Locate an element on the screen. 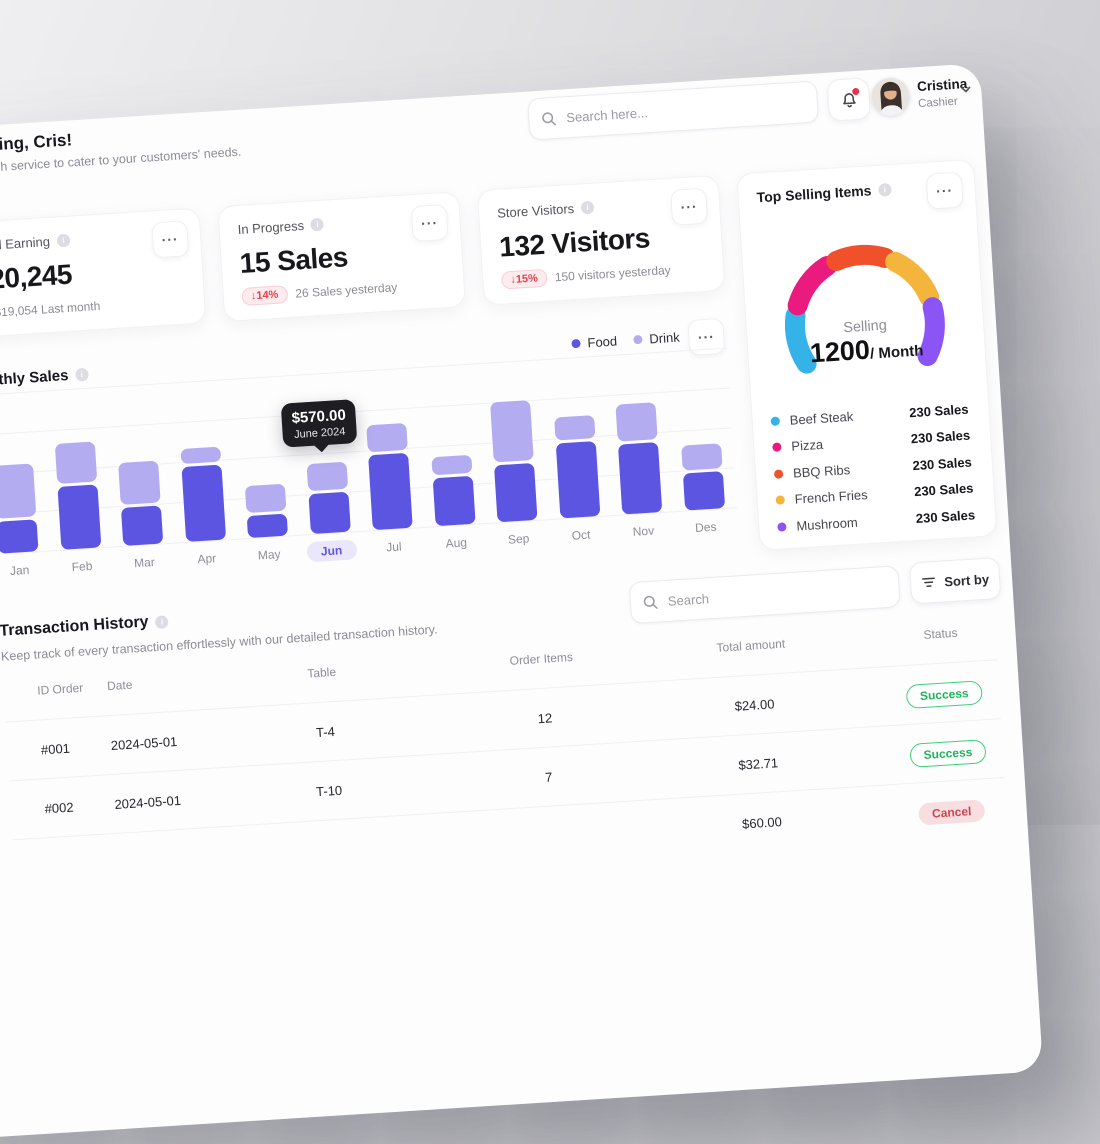 The image size is (1100, 1144). month-label-jul: Jul is located at coordinates (394, 547).